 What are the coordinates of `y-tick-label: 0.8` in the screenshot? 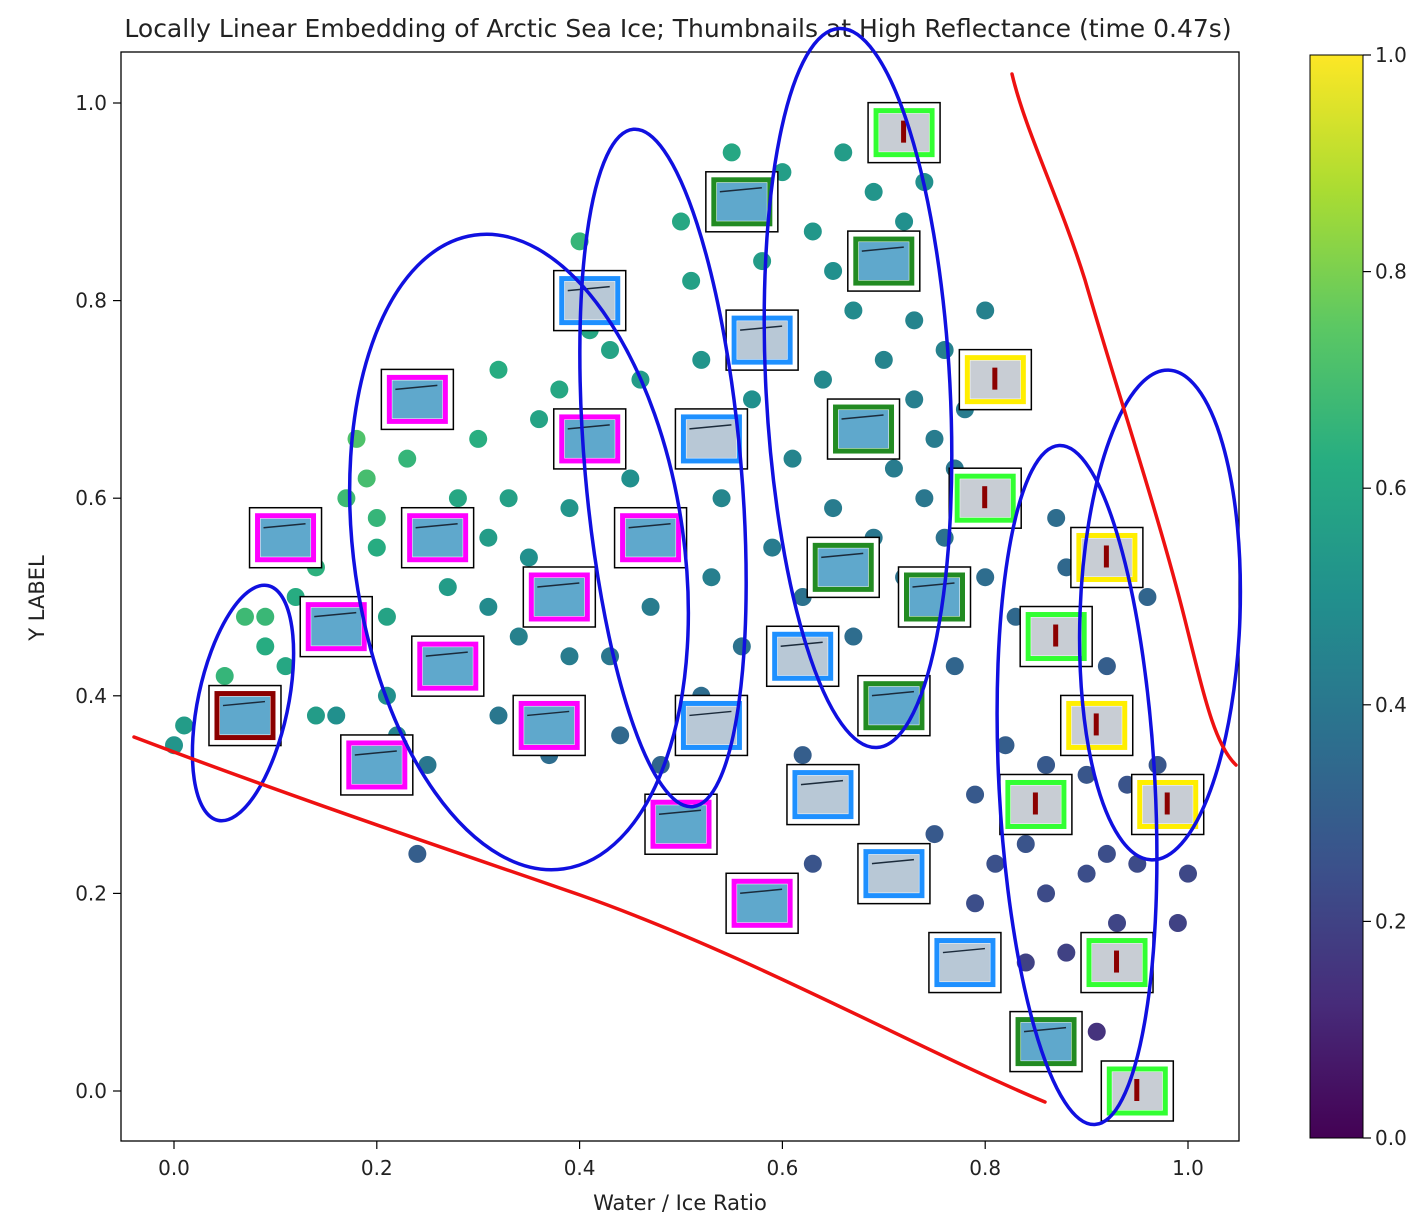 It's located at (91, 301).